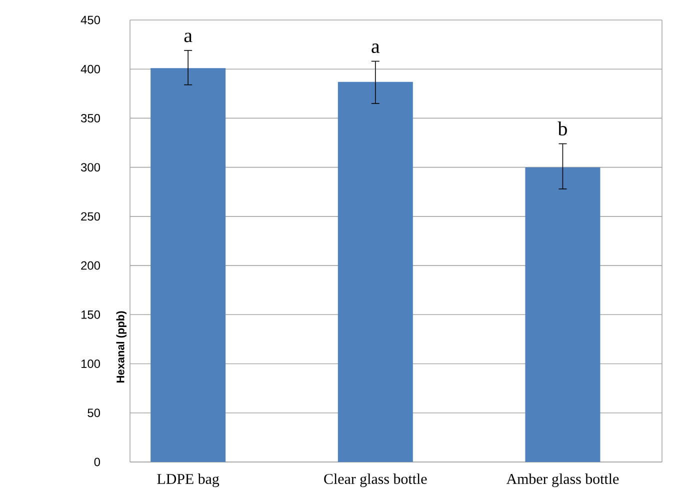  What do you see at coordinates (90, 314) in the screenshot?
I see `y-tick-label: 150` at bounding box center [90, 314].